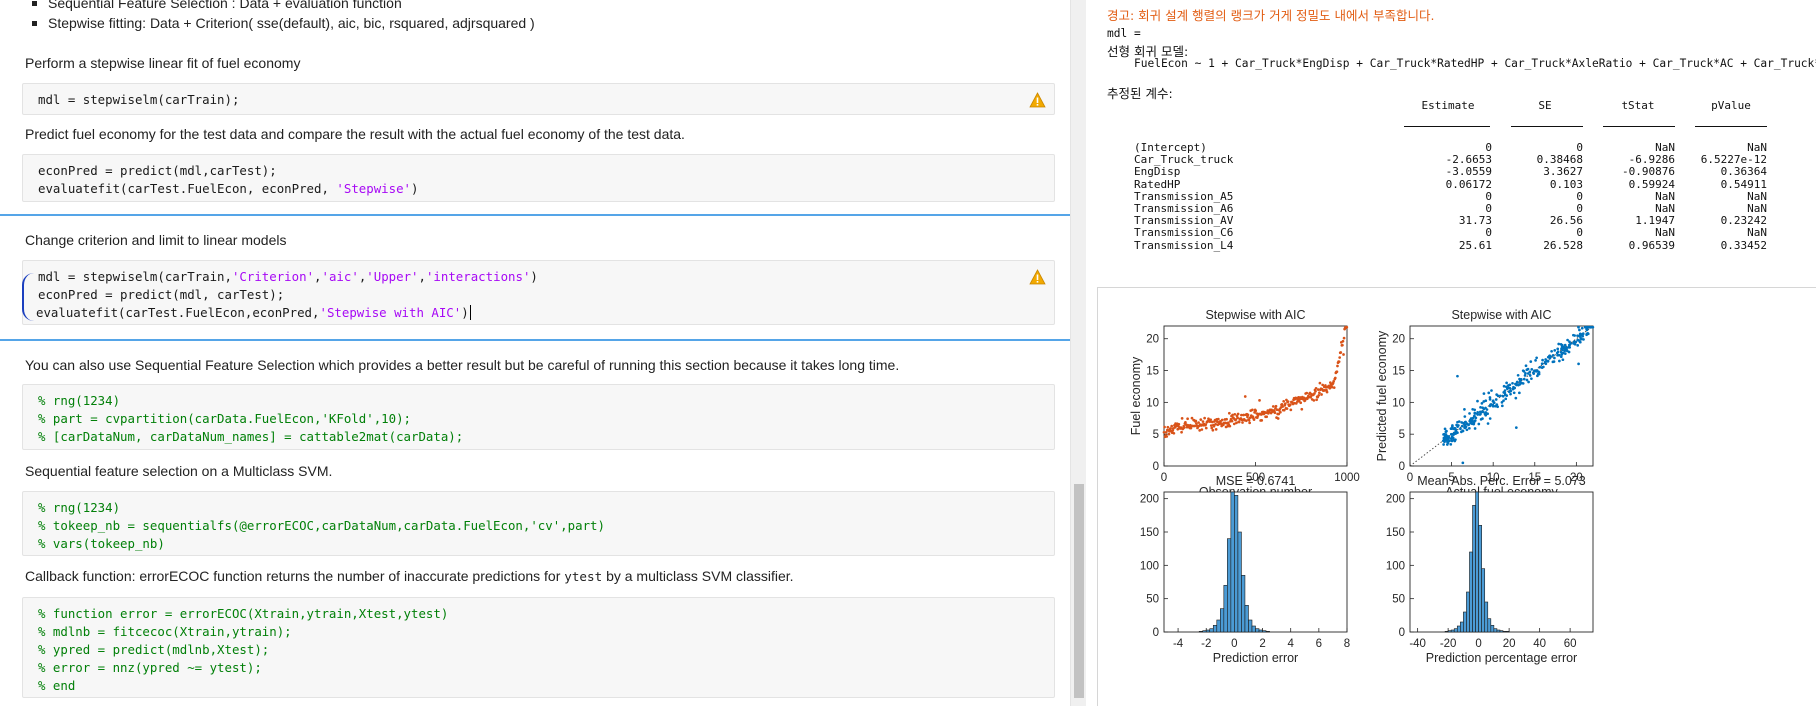 The width and height of the screenshot is (1816, 706). What do you see at coordinates (1164, 478) in the screenshot?
I see `x-tick-label: 0` at bounding box center [1164, 478].